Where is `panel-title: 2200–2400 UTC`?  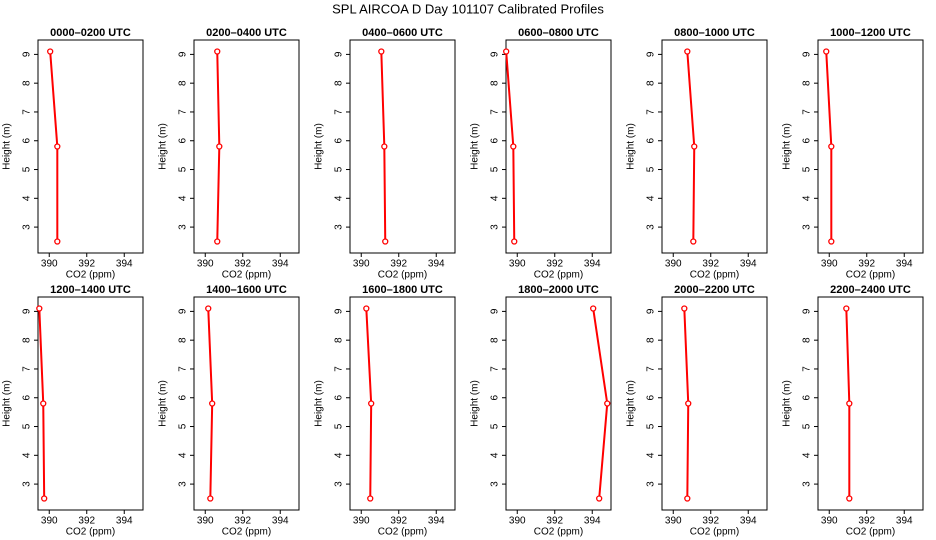
panel-title: 2200–2400 UTC is located at coordinates (870, 290).